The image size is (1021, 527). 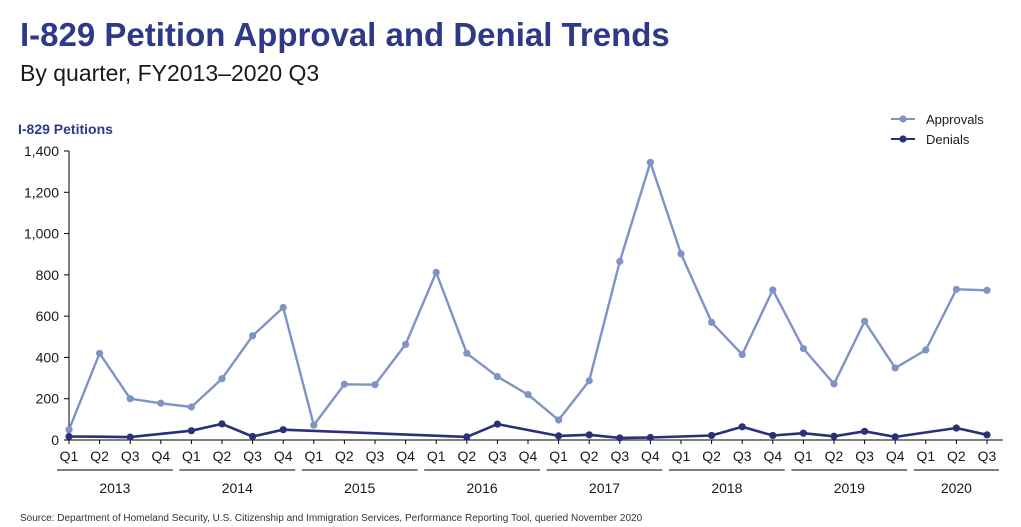 I want to click on year-label: 2018, so click(x=726, y=488).